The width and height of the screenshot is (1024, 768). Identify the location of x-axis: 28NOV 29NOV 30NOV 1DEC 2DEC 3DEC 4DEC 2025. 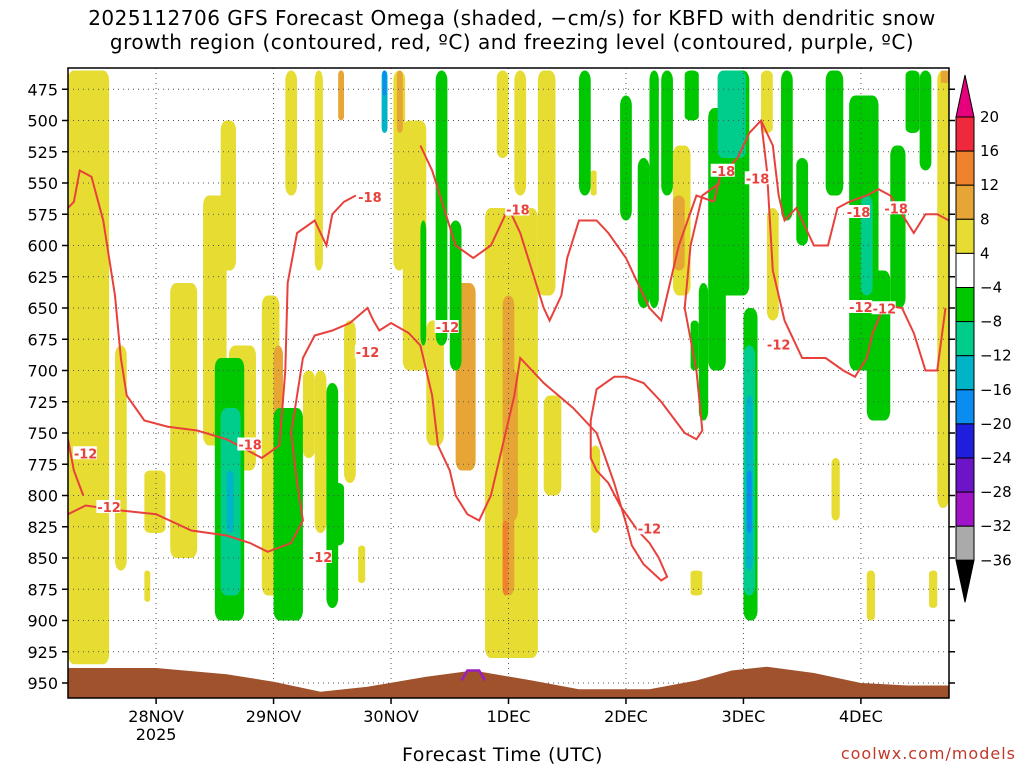
(505, 721).